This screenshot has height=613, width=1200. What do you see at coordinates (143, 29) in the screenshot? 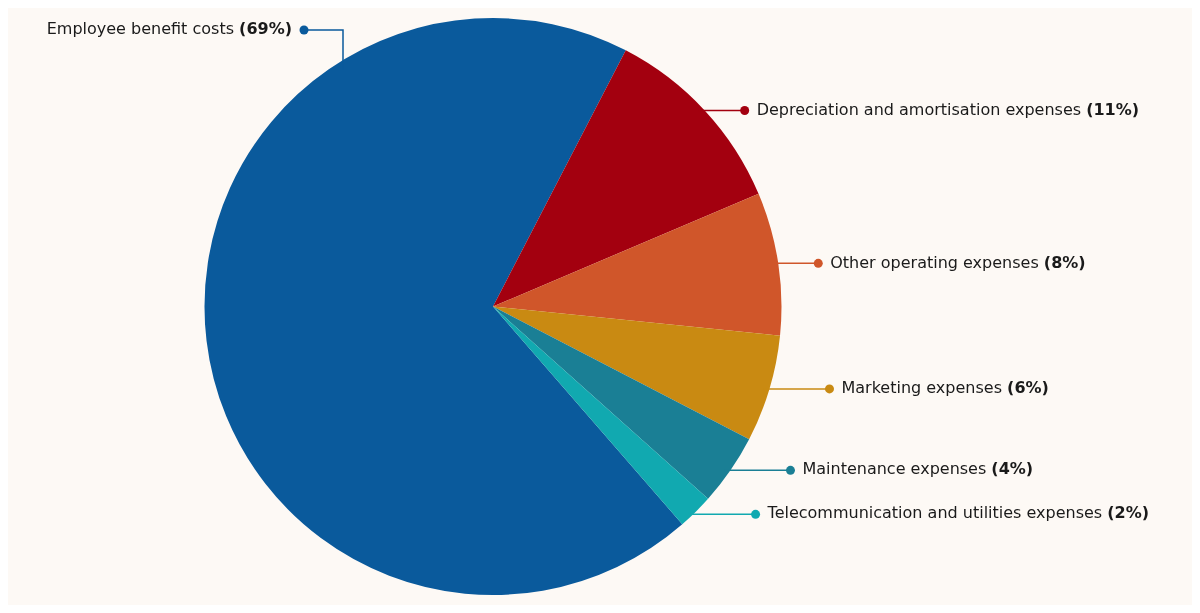
I see `slice-label: Employee benefit costs` at bounding box center [143, 29].